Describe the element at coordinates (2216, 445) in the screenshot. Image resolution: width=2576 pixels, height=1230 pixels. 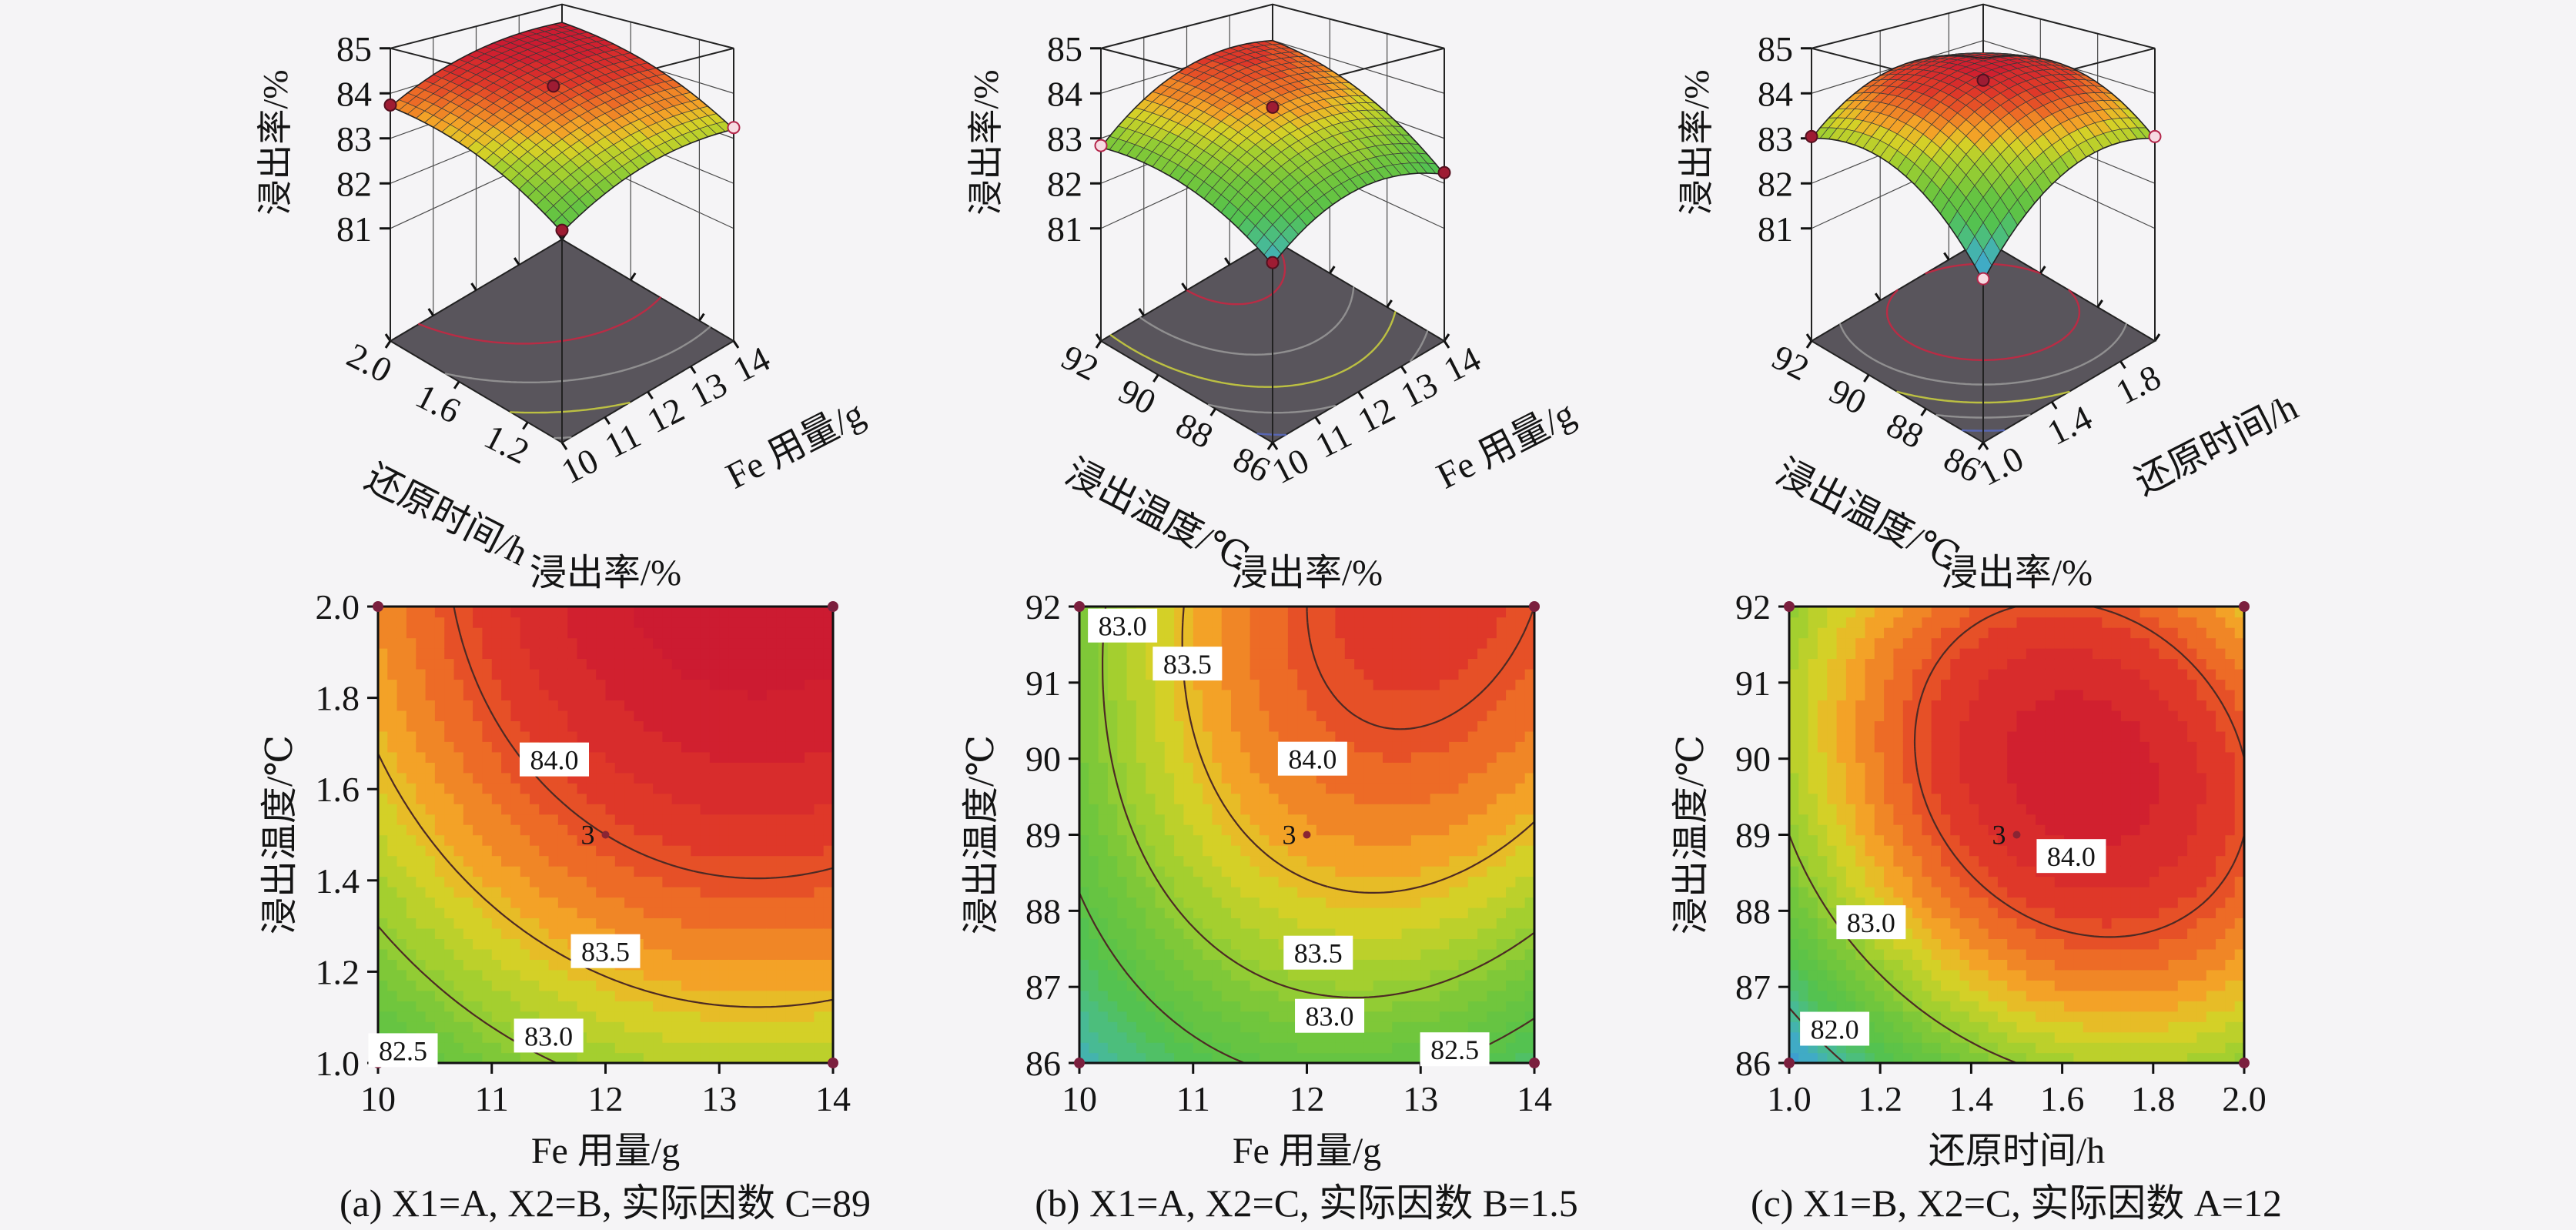
I see `svg-text: 还原时间/h` at that location.